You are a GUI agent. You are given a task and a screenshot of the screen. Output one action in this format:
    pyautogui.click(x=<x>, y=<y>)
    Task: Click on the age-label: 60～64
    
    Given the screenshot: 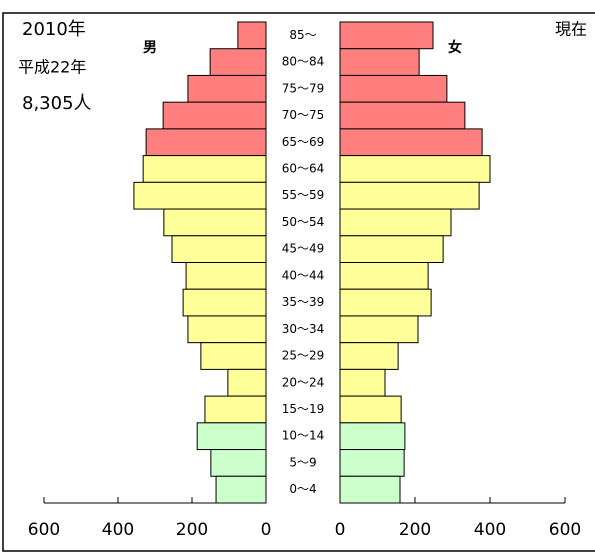 What is the action you would take?
    pyautogui.click(x=303, y=168)
    